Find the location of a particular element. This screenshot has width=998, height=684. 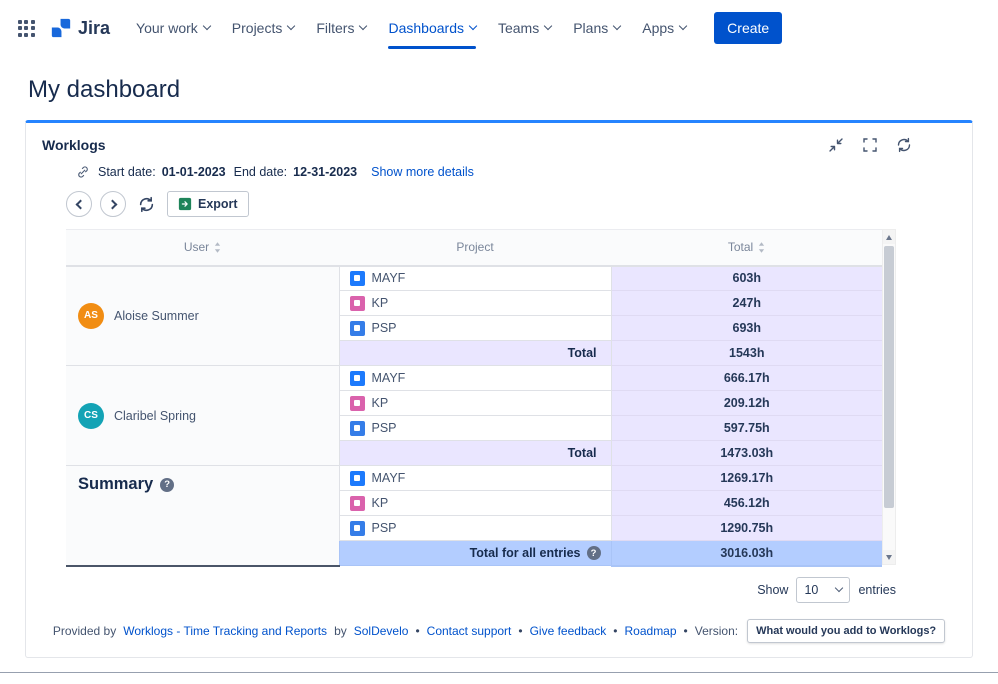

header-label: Total is located at coordinates (740, 247).